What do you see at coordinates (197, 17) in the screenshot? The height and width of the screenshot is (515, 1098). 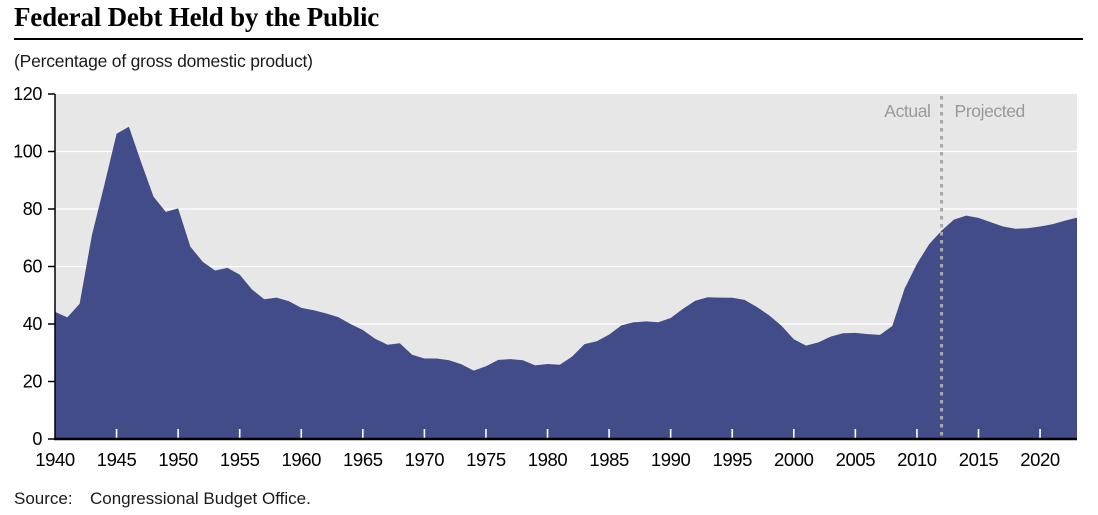 I see `page-title: Federal Debt Held by the Public` at bounding box center [197, 17].